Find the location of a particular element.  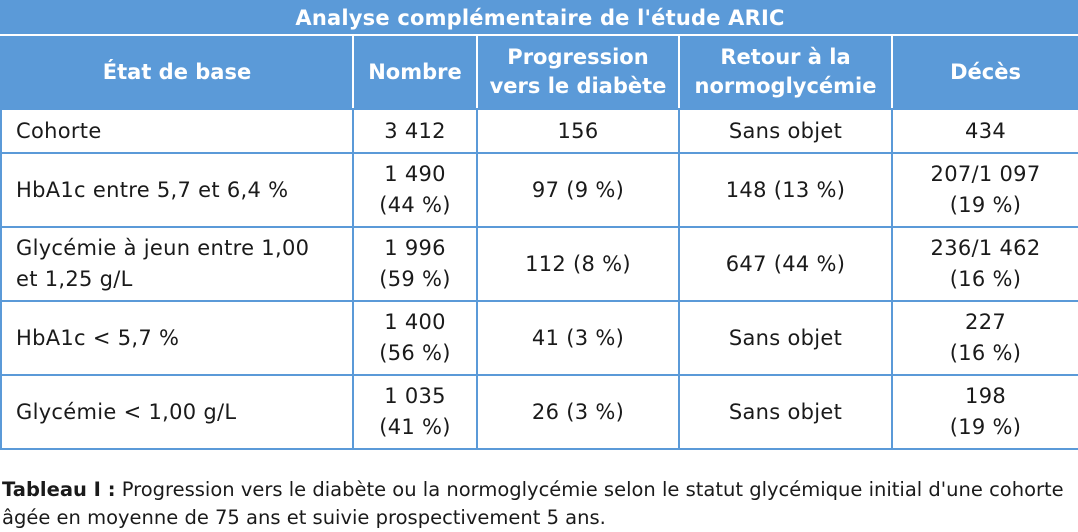

column-header-retour-line1: Retour à la is located at coordinates (785, 57).